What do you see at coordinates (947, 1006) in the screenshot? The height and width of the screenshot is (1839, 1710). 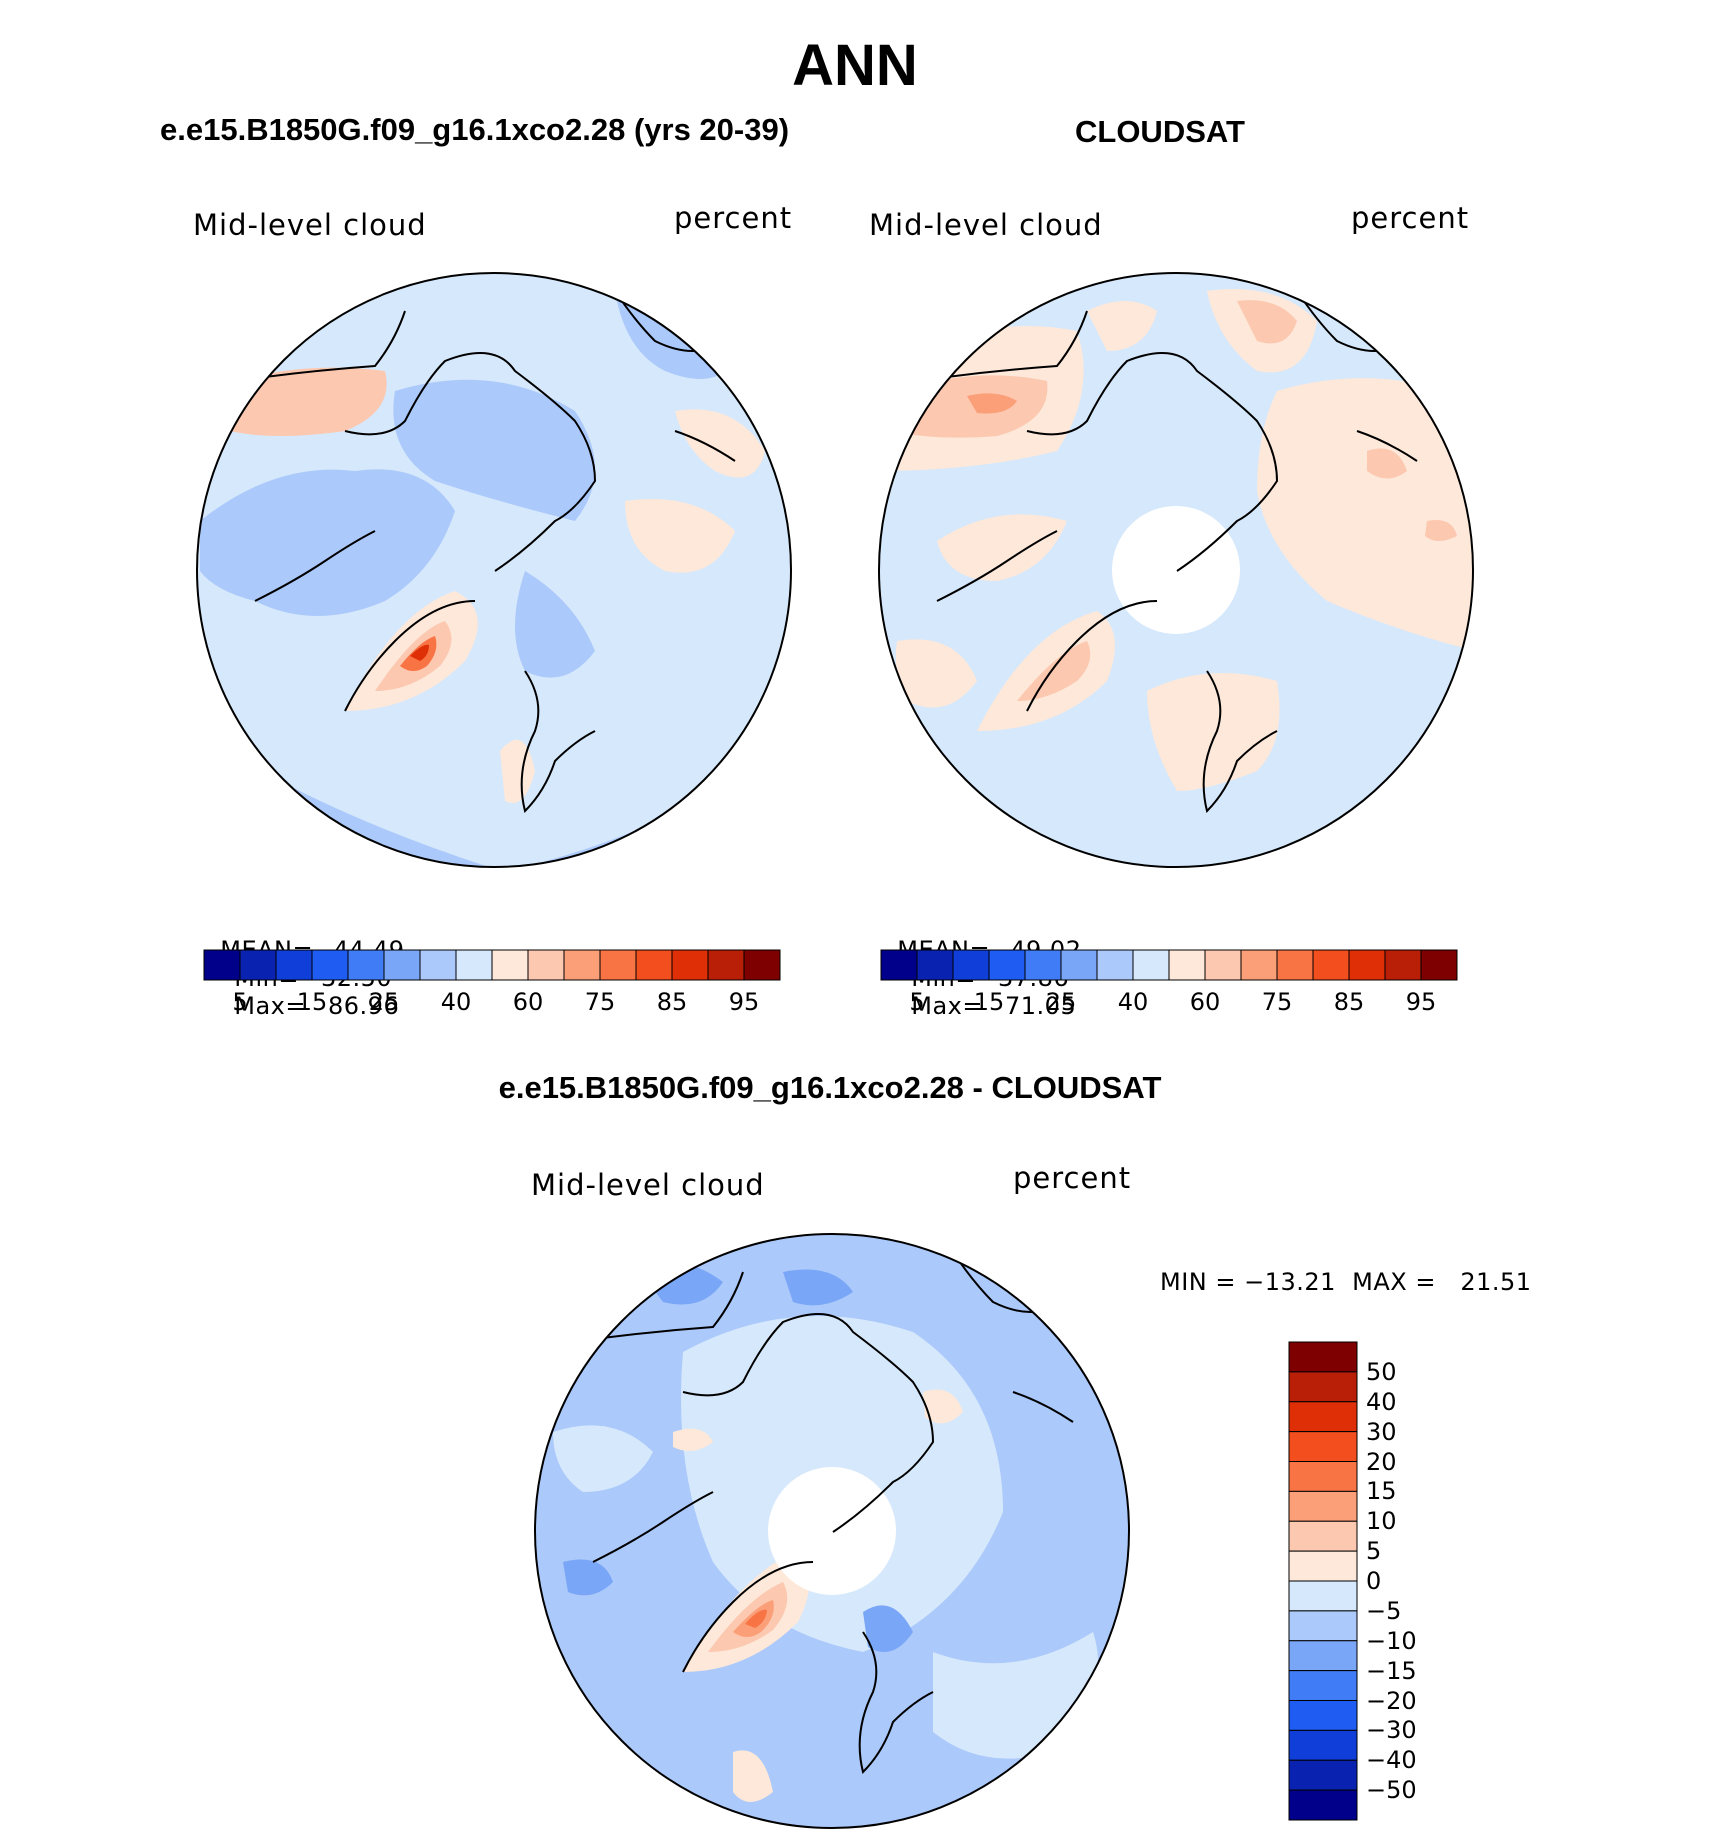 I see `cloudsat-max-label: Max=` at bounding box center [947, 1006].